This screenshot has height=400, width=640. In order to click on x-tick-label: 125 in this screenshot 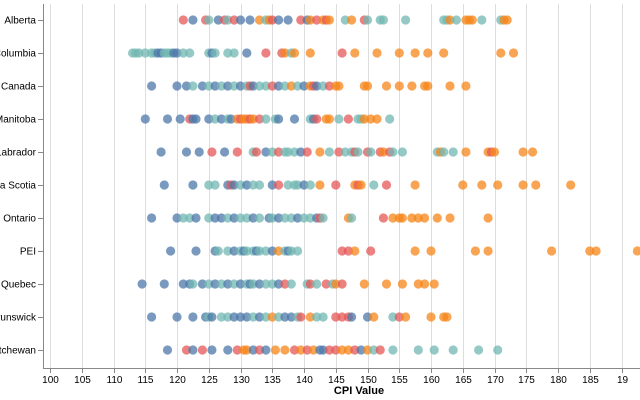, I will do `click(209, 380)`.